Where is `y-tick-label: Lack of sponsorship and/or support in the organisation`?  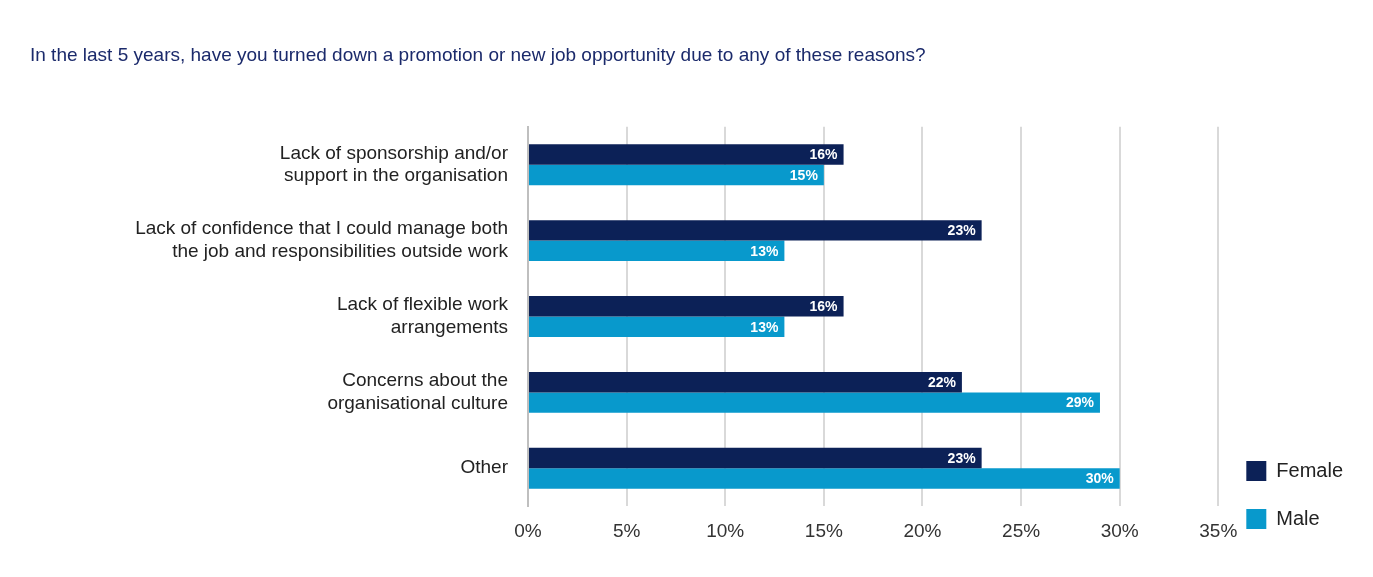 y-tick-label: Lack of sponsorship and/or support in the organisation is located at coordinates (394, 163).